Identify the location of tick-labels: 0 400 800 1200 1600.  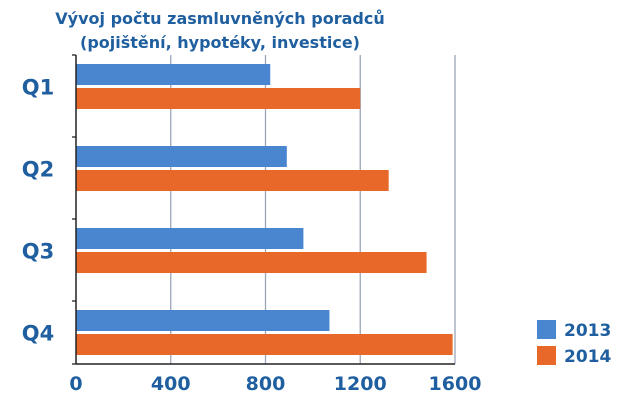
(275, 384).